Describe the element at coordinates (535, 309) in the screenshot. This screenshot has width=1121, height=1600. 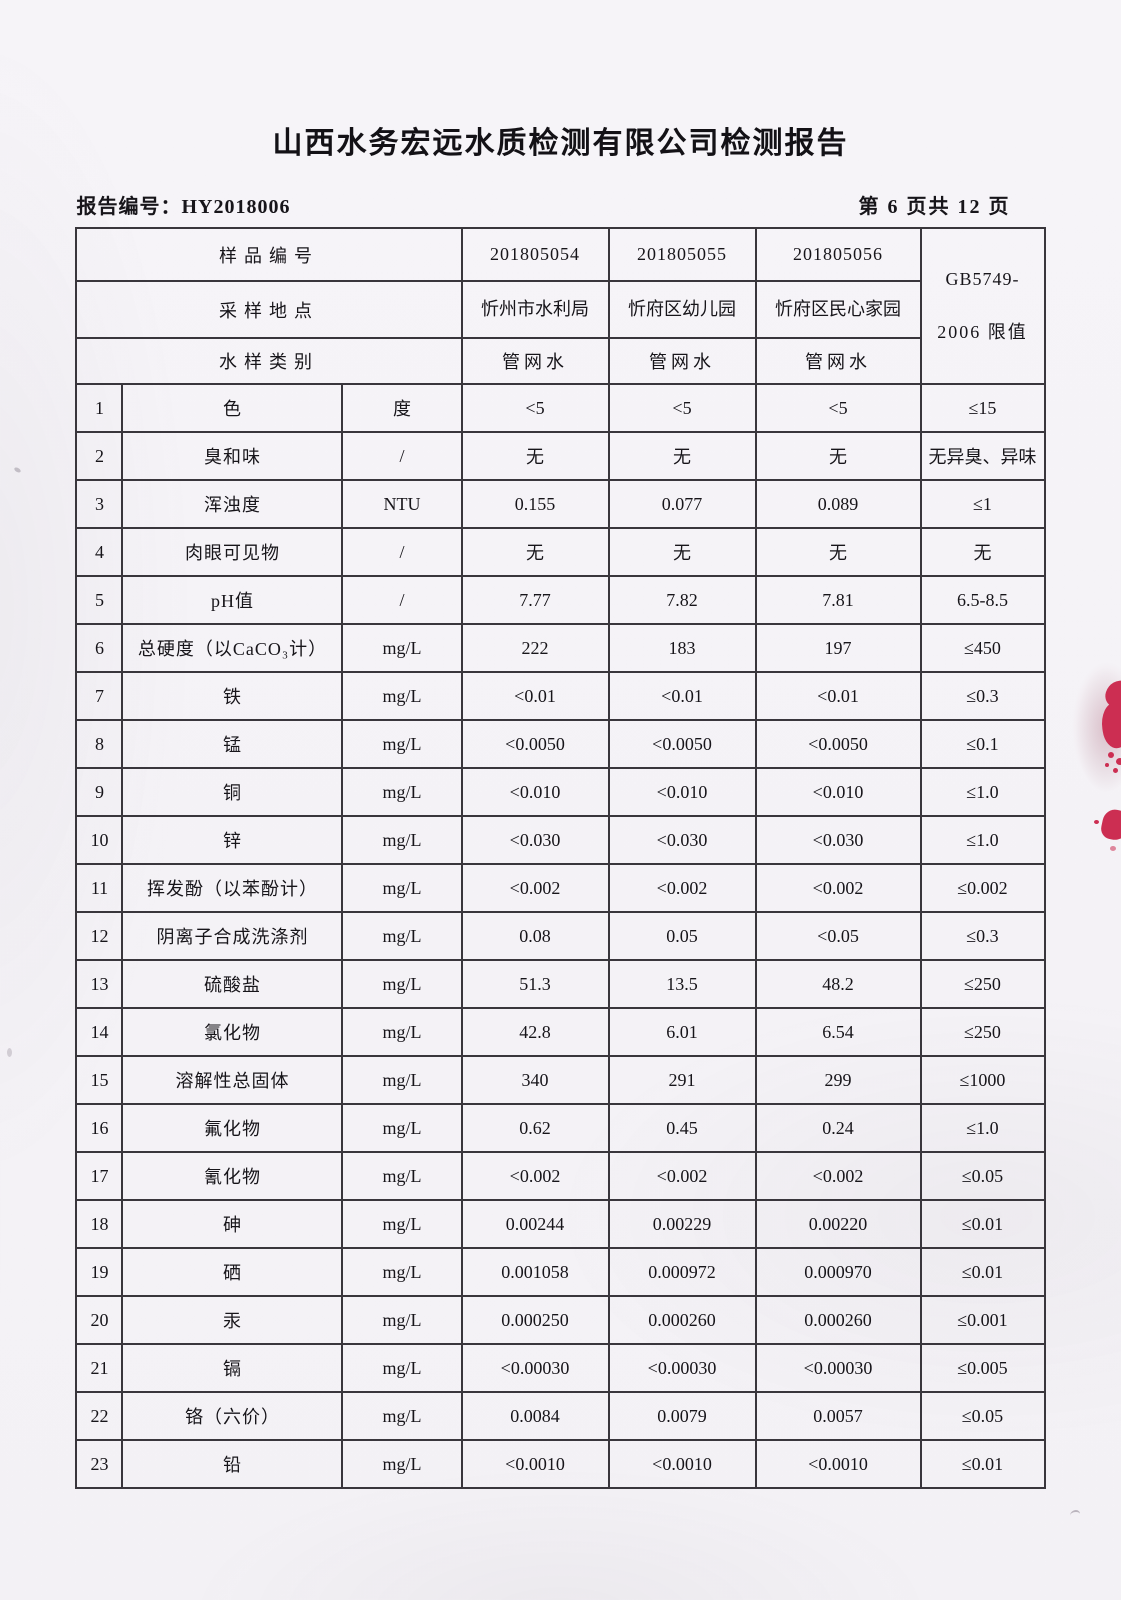
I see `location-1: 忻州市水利局` at that location.